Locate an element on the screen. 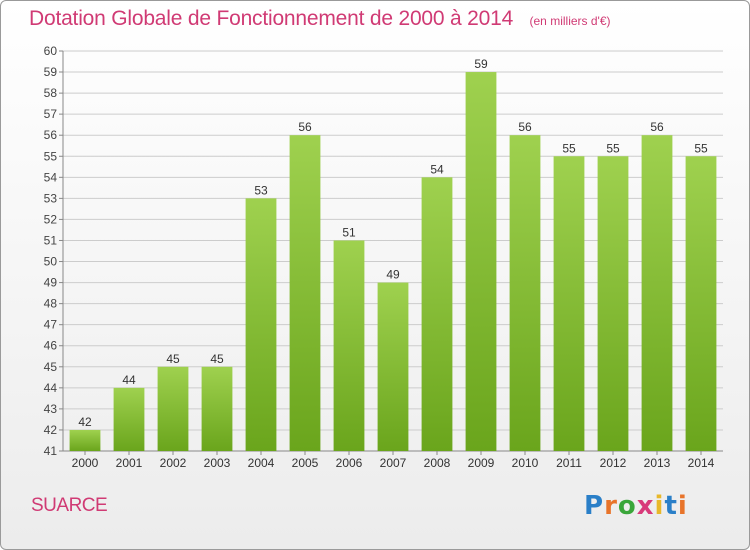  y-tick-label: 49 is located at coordinates (51, 283).